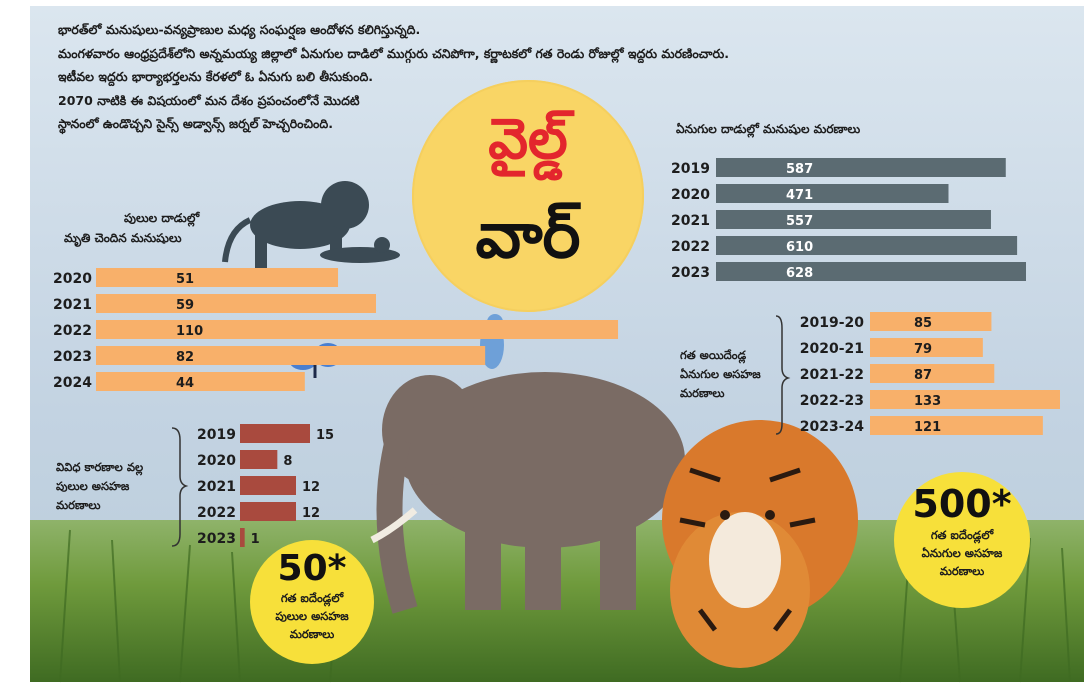 The height and width of the screenshot is (686, 1084). Describe the element at coordinates (713, 355) in the screenshot. I see `caption-line: గత అయిదేండ్ల` at that location.